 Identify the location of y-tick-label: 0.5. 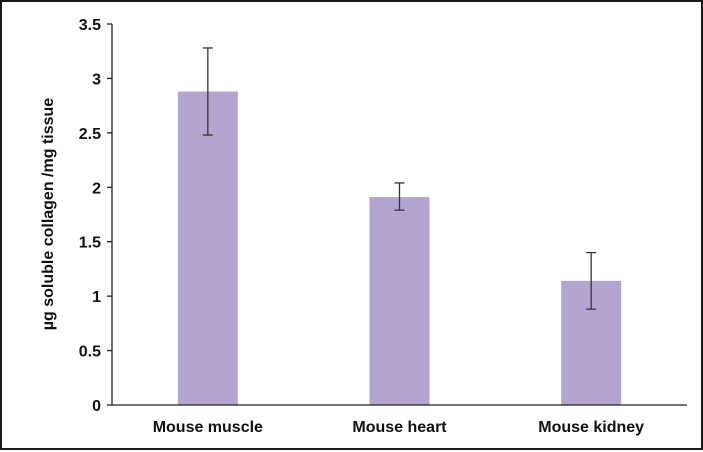
(90, 352).